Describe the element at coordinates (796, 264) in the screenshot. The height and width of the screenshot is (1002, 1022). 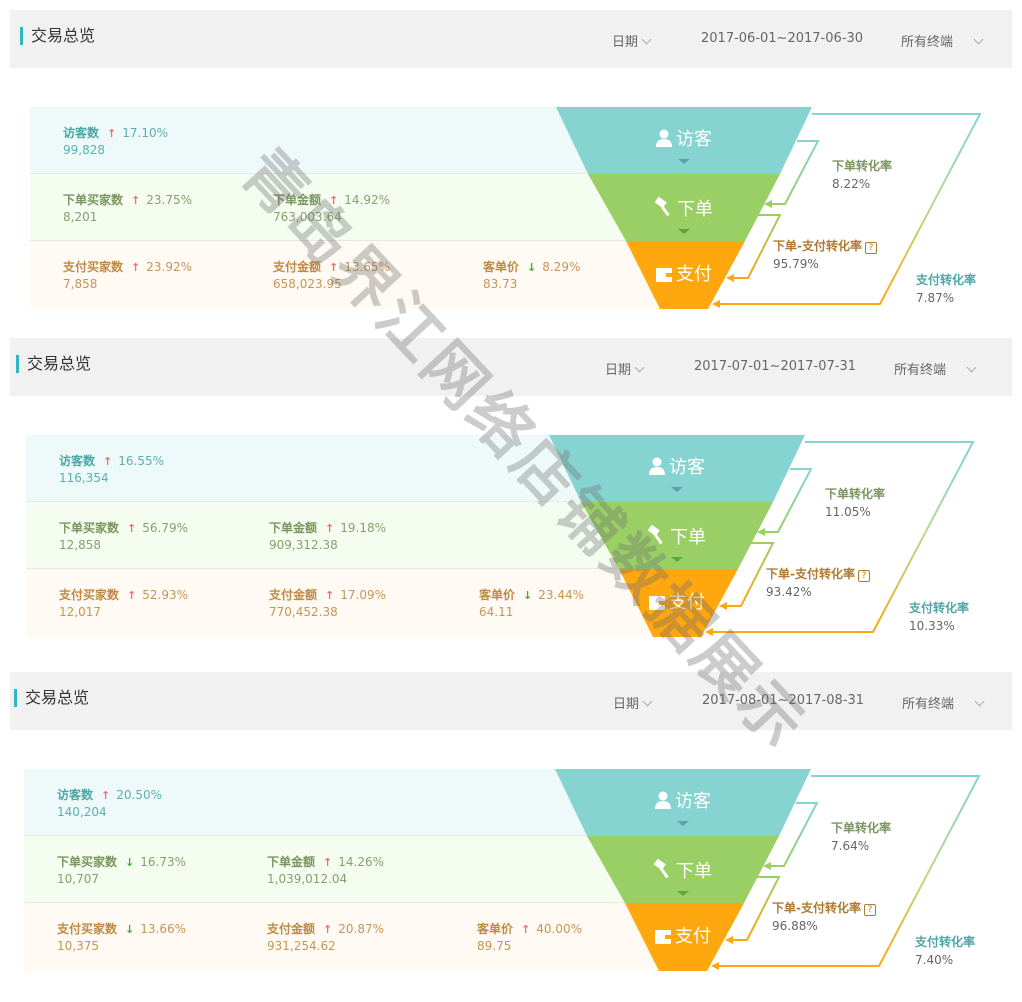
I see `rate-value: 95.79%` at that location.